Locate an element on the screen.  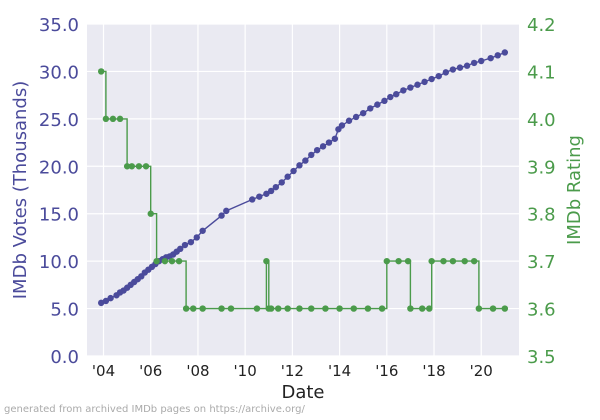
y-axis-label-right: IMDb Rating is located at coordinates (574, 190).